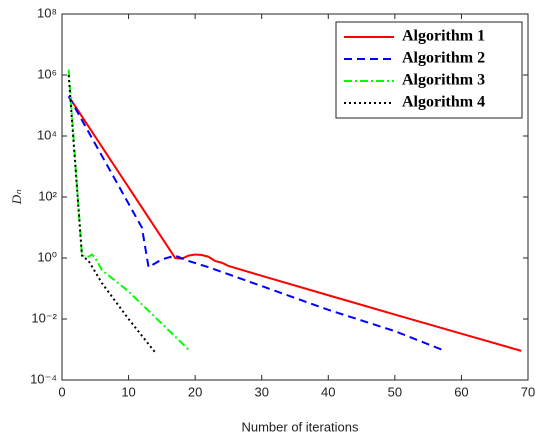  I want to click on y-tick-label: 10², so click(47, 195).